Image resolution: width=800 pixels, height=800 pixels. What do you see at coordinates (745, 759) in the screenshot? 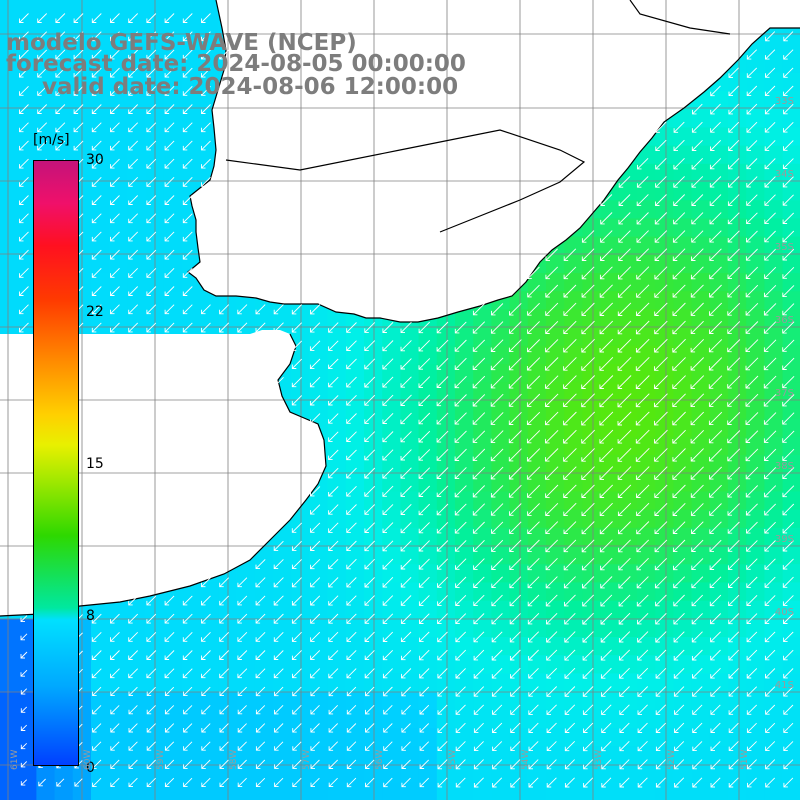
I see `longitude-label: 51W` at bounding box center [745, 759].